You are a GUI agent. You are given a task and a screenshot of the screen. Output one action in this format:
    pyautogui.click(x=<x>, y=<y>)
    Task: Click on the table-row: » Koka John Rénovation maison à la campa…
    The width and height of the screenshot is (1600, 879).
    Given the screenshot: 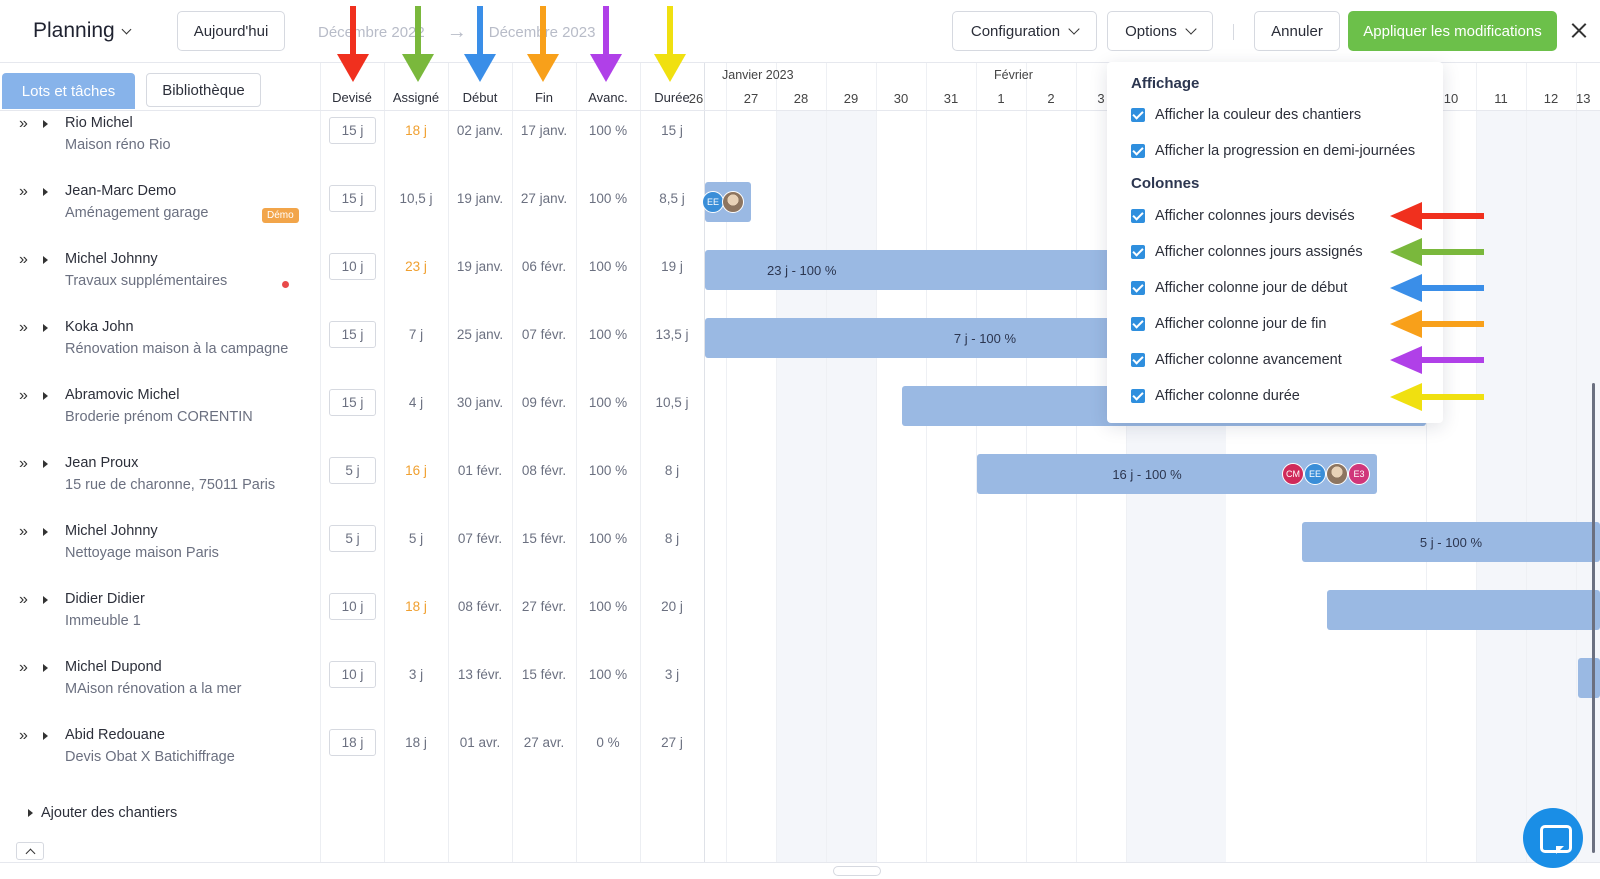 What is the action you would take?
    pyautogui.click(x=352, y=351)
    